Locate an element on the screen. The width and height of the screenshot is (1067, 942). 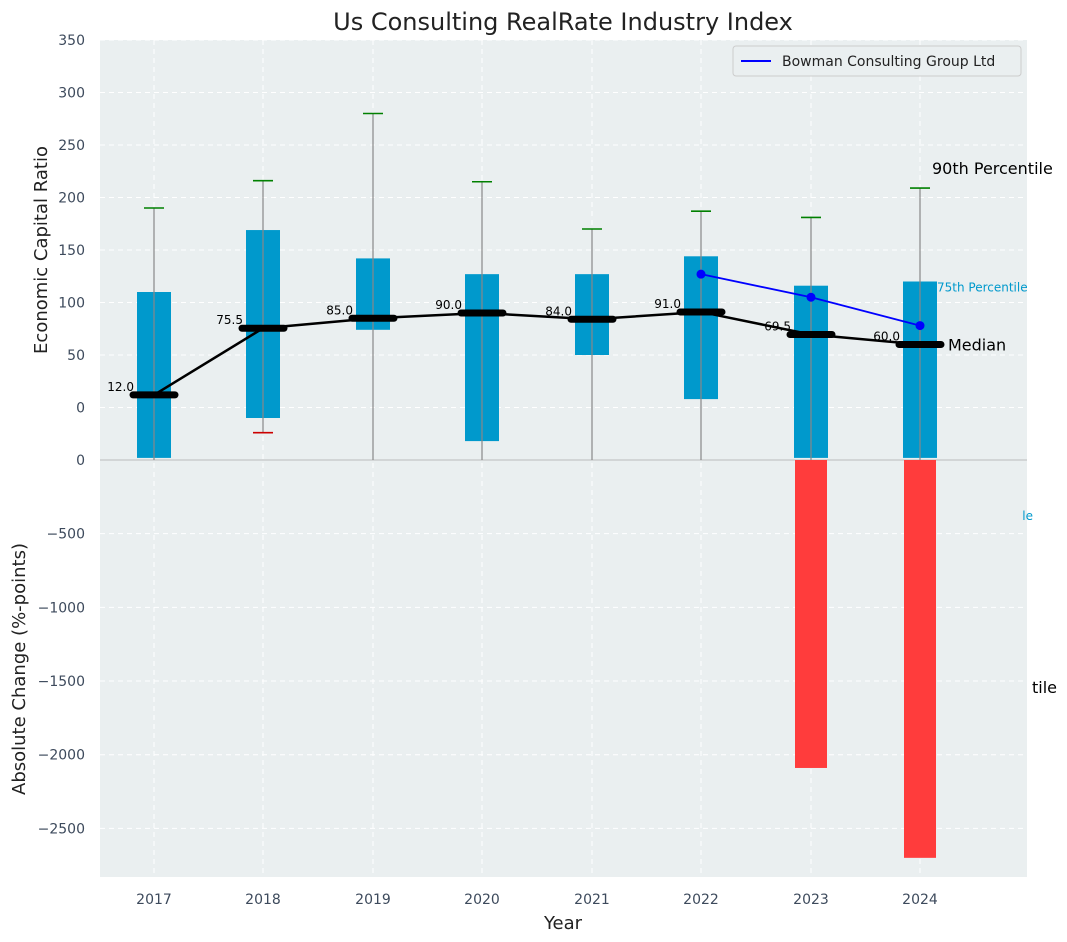
median-annotation: Median is located at coordinates (977, 345).